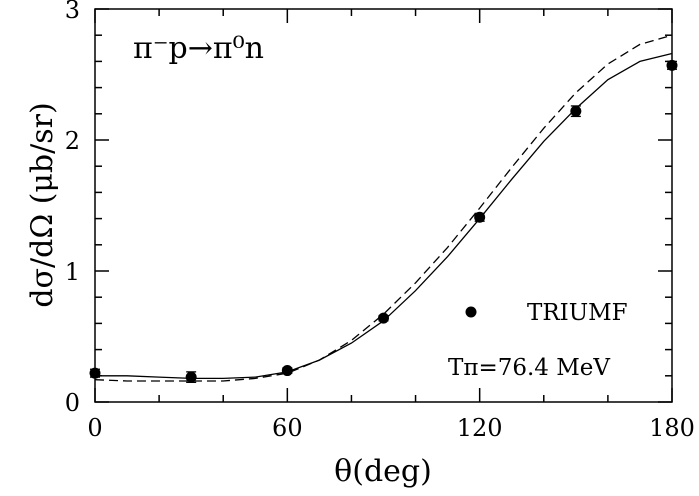 The image size is (699, 496). I want to click on reaction-annotation: π⁻p→π⁰n, so click(198, 48).